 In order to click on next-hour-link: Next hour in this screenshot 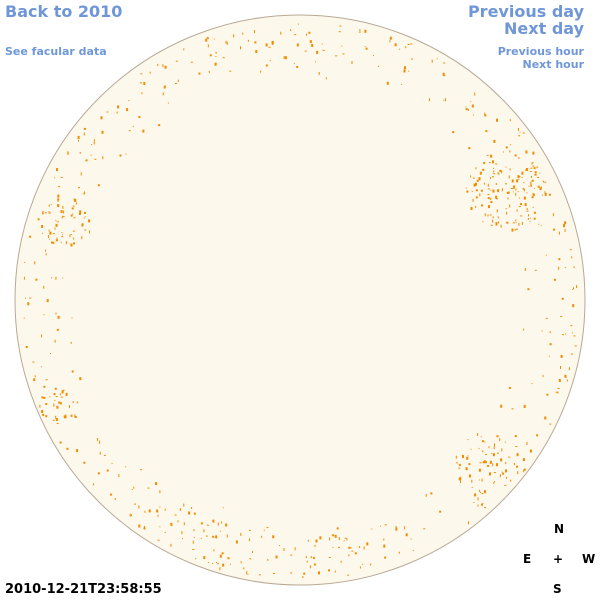, I will do `click(553, 64)`.